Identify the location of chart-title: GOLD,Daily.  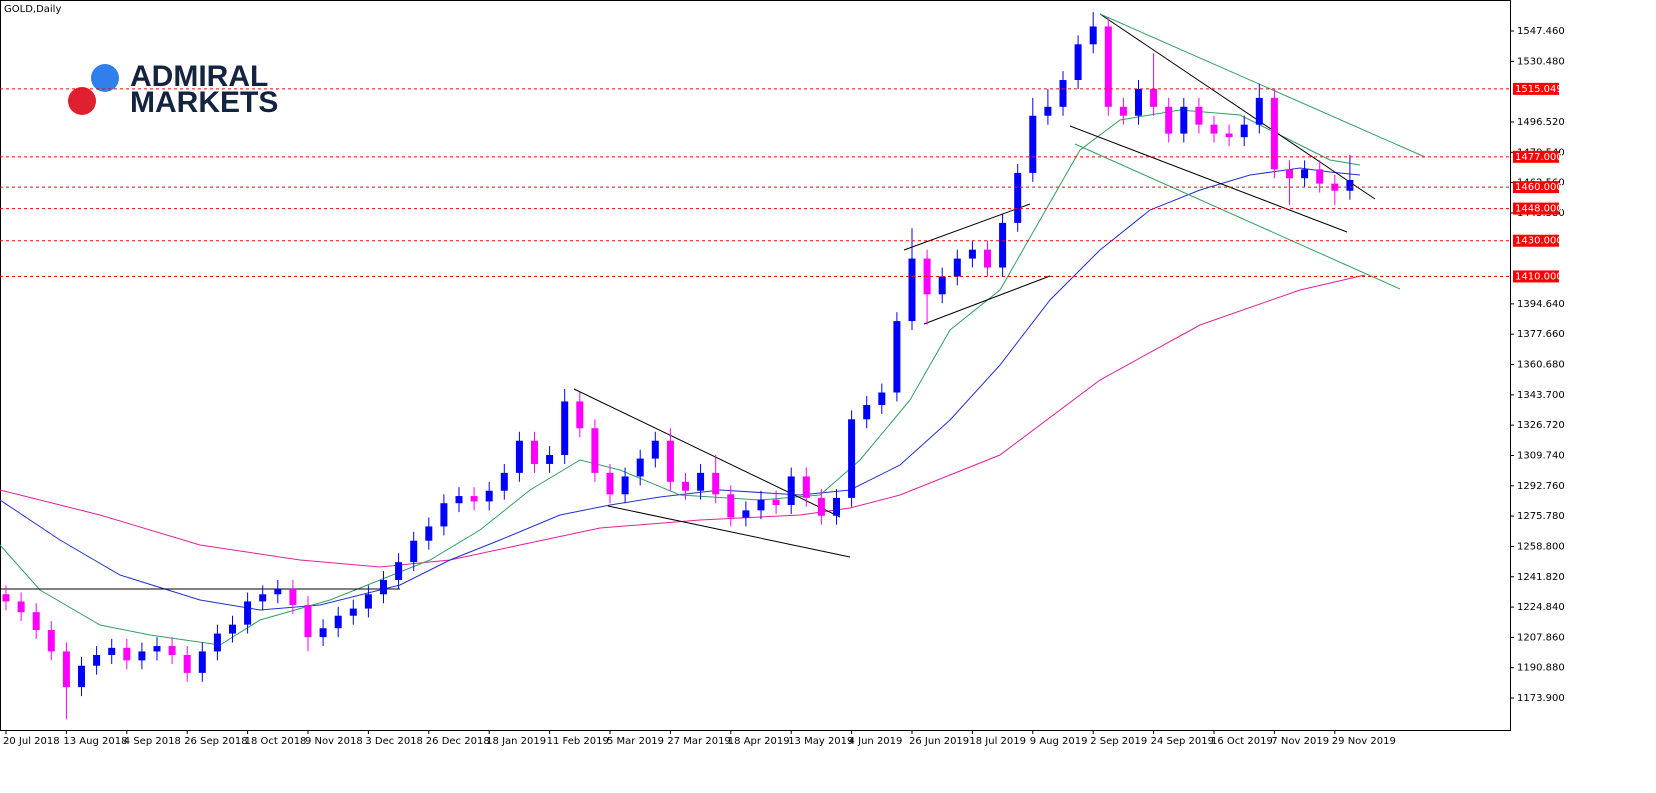
(32, 9).